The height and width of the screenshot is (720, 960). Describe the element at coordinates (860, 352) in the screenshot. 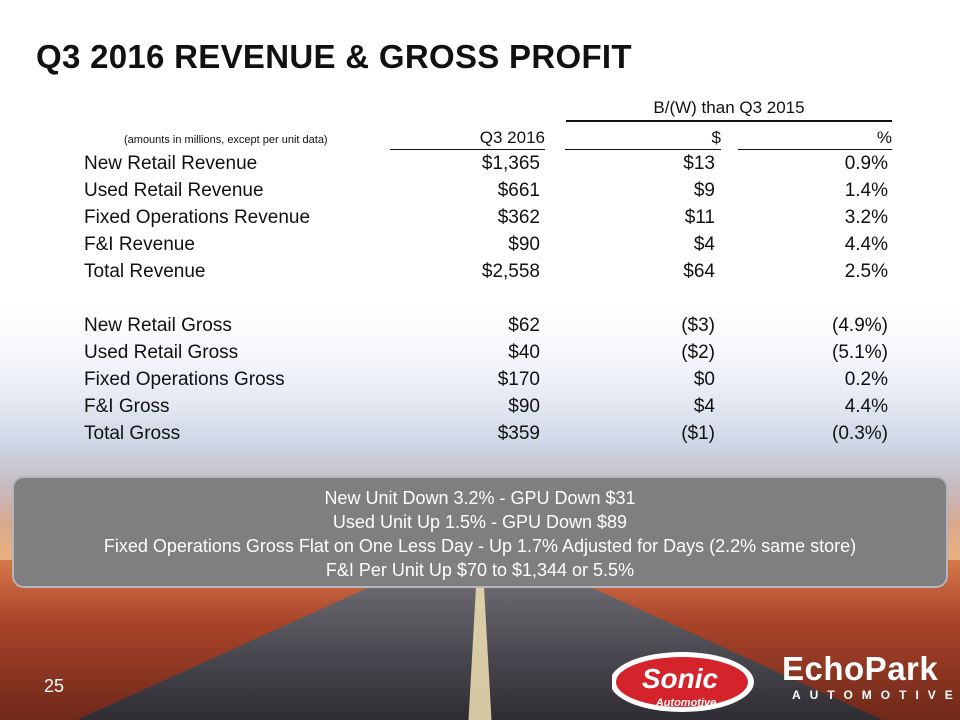

I see `cell-change-pct: (5.1%)` at that location.